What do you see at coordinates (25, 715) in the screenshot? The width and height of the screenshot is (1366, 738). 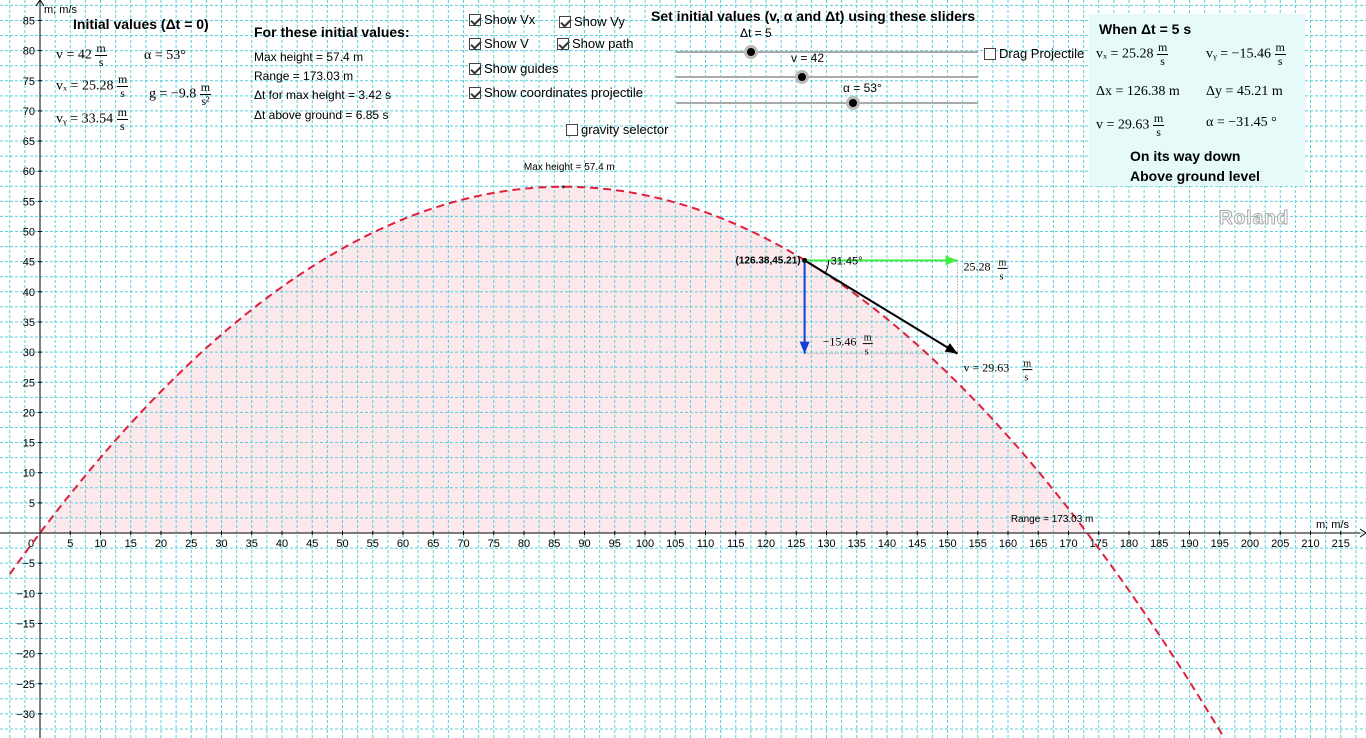 I see `y-tick-label: −30` at bounding box center [25, 715].